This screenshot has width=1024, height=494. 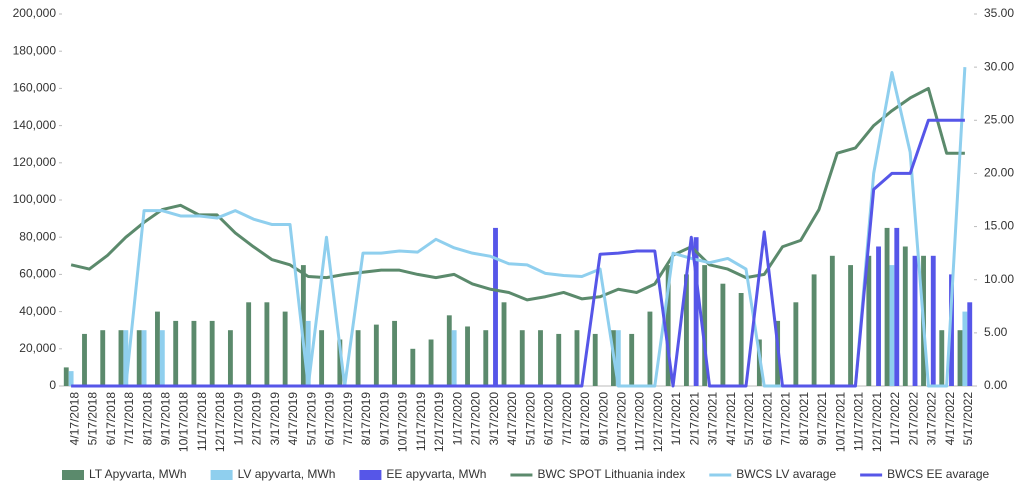 I want to click on y-tick-label: 40,000, so click(x=37, y=311).